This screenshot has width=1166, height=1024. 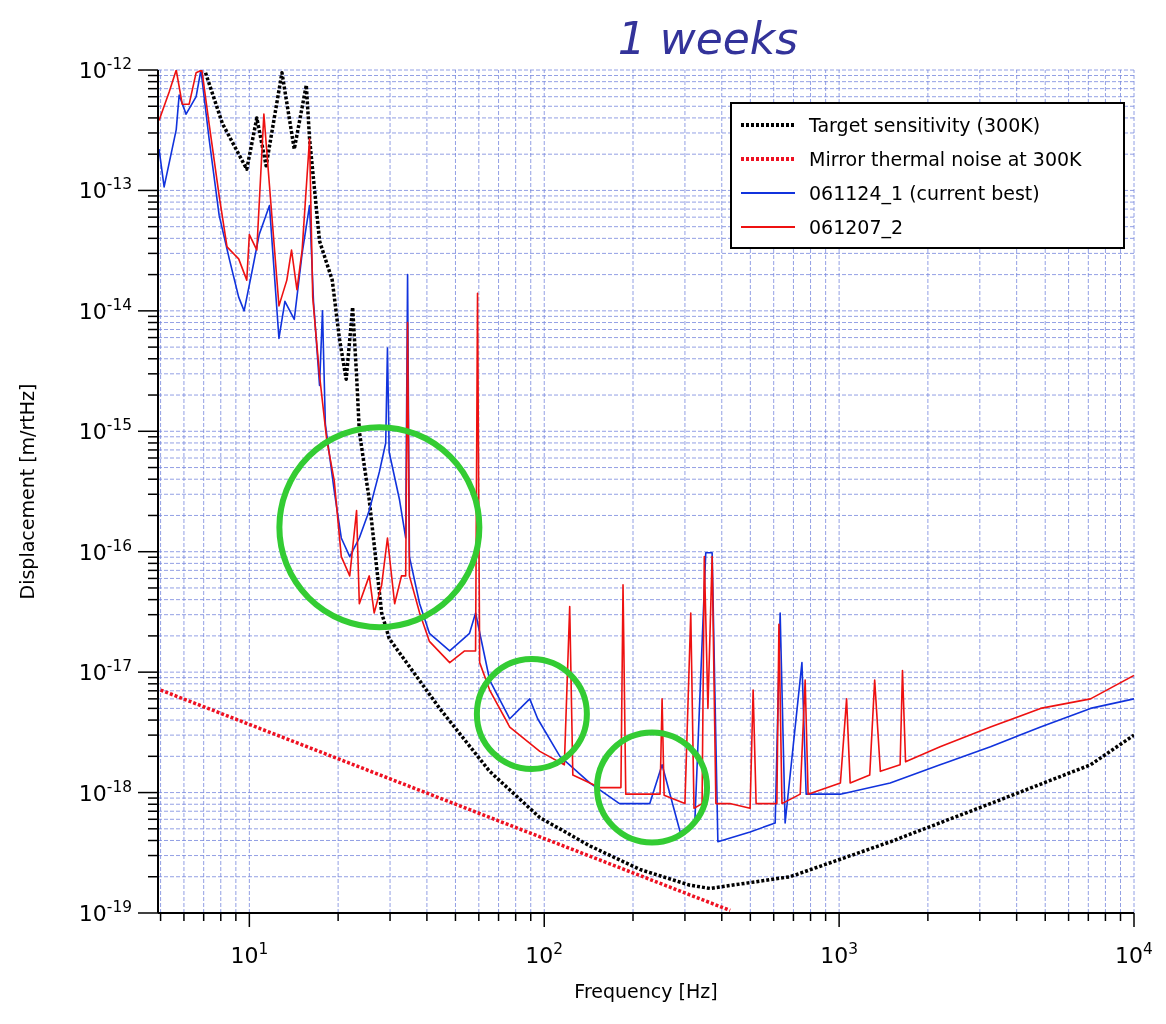 What do you see at coordinates (924, 193) in the screenshot?
I see `legend-label: 061124_1 (current best)` at bounding box center [924, 193].